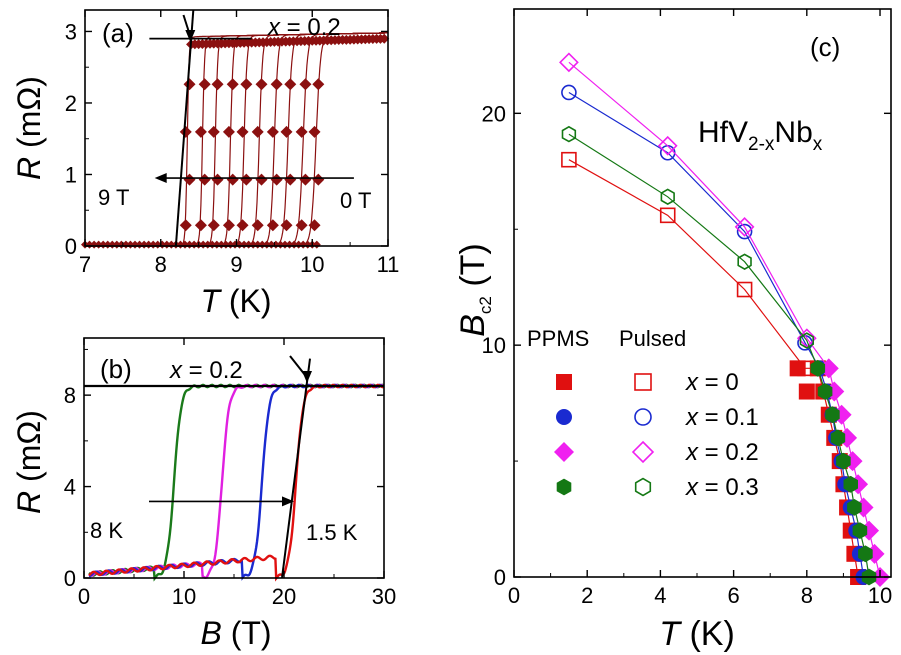 This screenshot has height=655, width=901. I want to click on marker-a-base, so click(316, 244).